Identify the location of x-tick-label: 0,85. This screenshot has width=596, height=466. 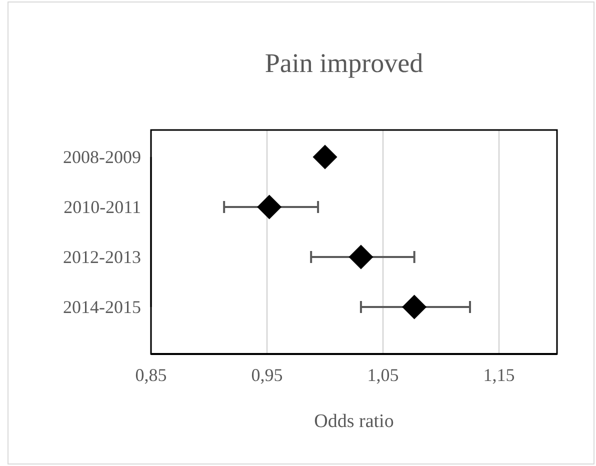
(151, 374).